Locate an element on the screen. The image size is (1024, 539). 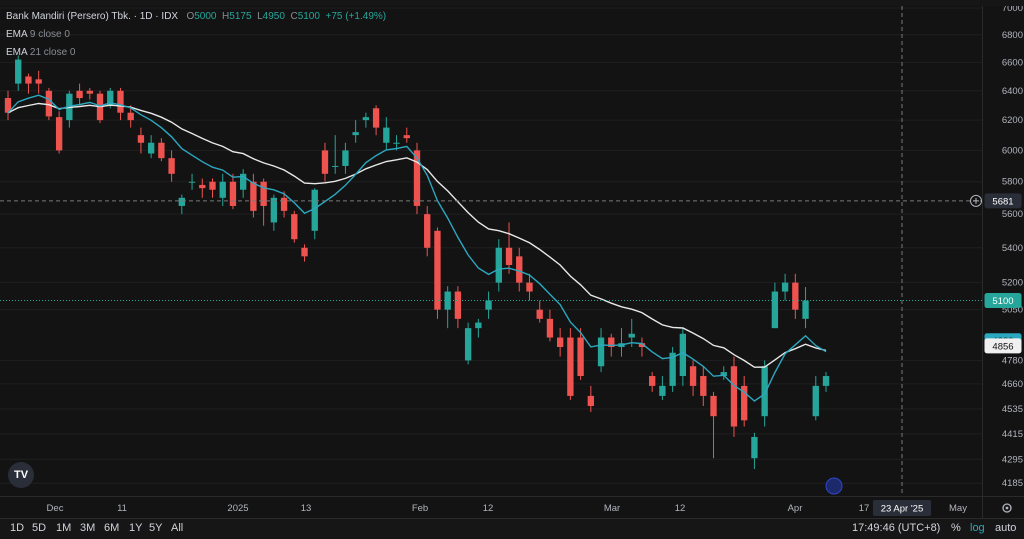
event-marker-icon is located at coordinates (834, 486).